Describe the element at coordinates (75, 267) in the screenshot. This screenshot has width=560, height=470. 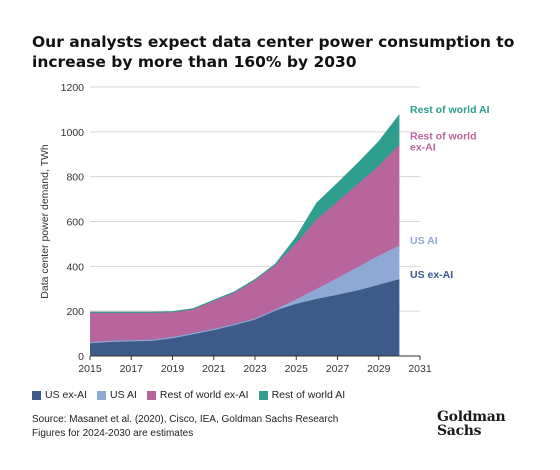
I see `y-tick-label: 400` at that location.